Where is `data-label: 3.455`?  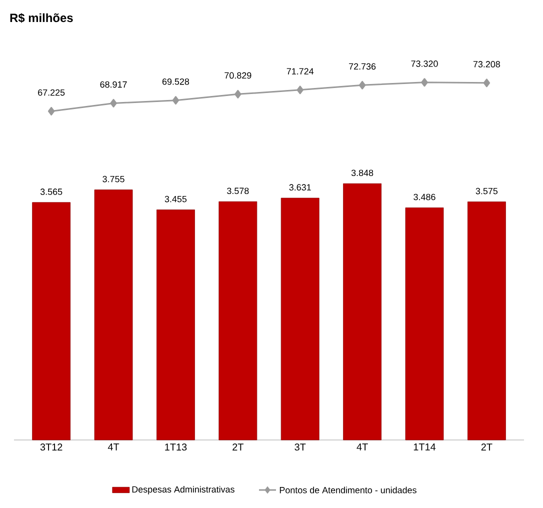 data-label: 3.455 is located at coordinates (175, 199).